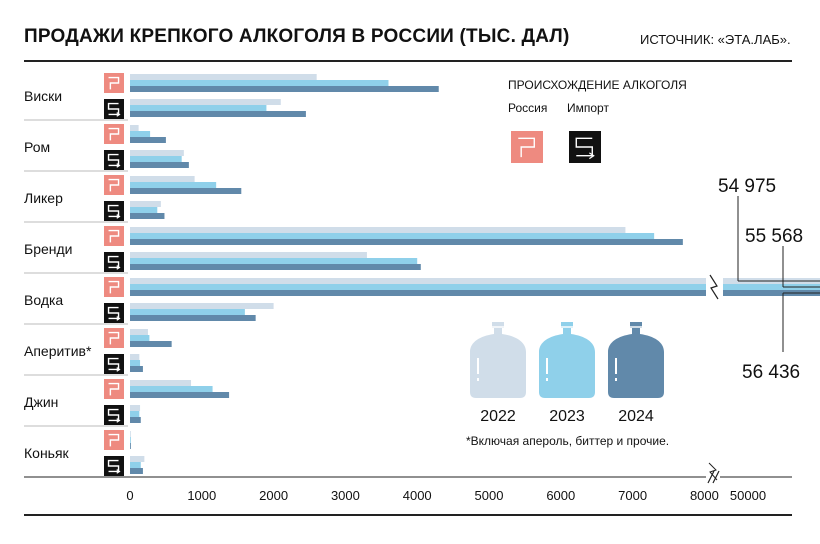 The height and width of the screenshot is (544, 820). What do you see at coordinates (560, 495) in the screenshot?
I see `x-tick-label: 6000` at bounding box center [560, 495].